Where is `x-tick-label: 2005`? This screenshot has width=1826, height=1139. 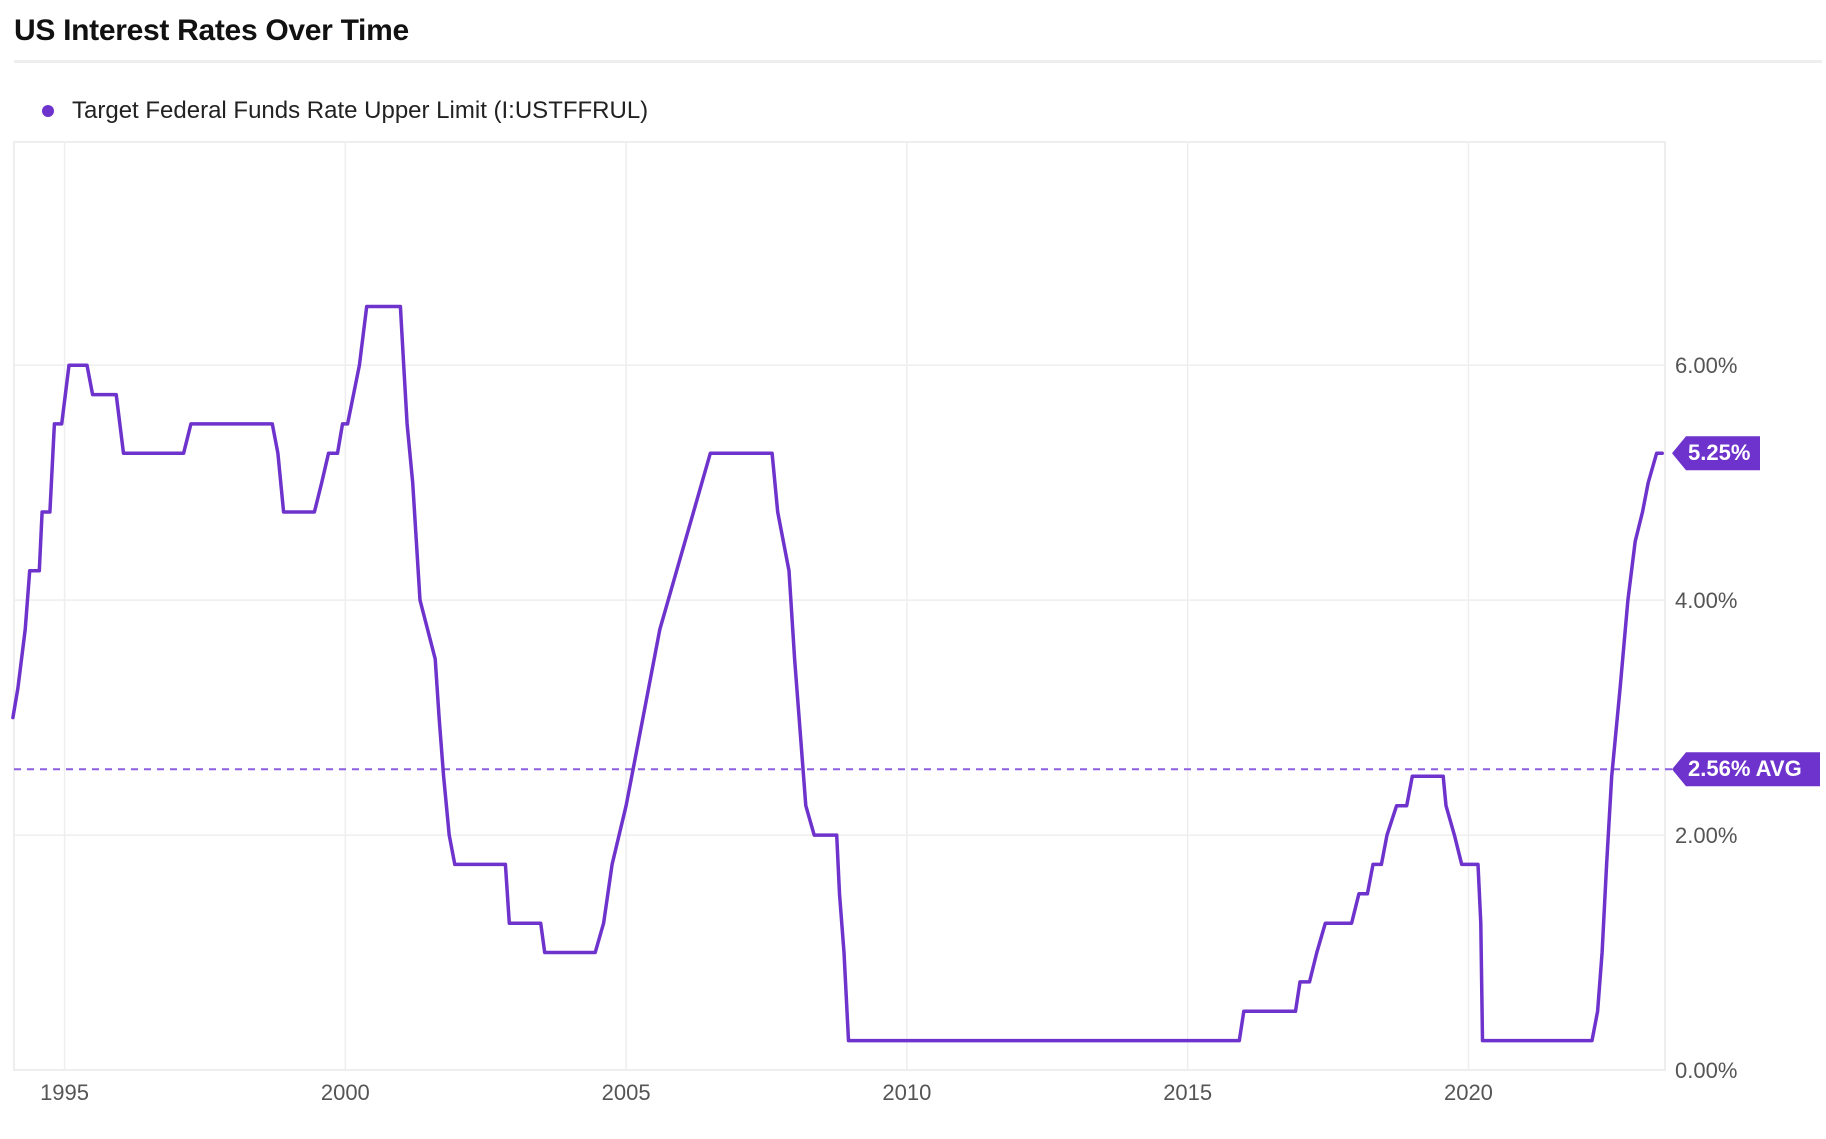 x-tick-label: 2005 is located at coordinates (626, 1092).